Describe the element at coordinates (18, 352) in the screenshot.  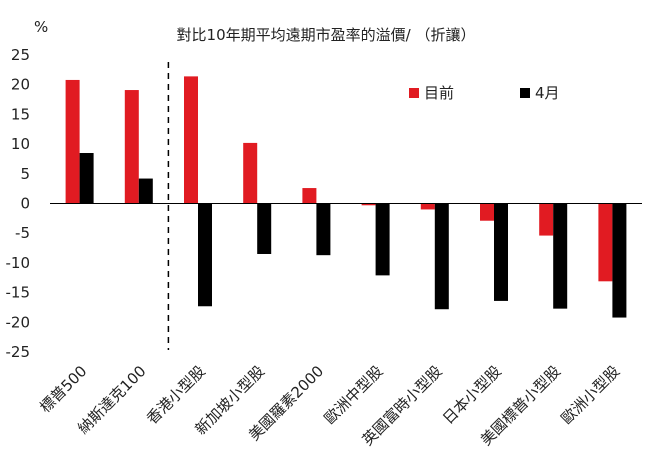
I see `y-tick-label: -25` at that location.